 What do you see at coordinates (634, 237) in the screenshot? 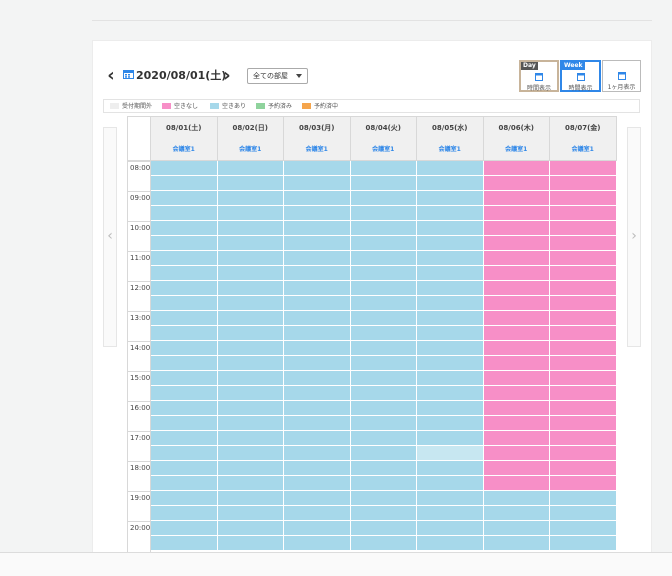
I see `next-week-button: ›` at bounding box center [634, 237].